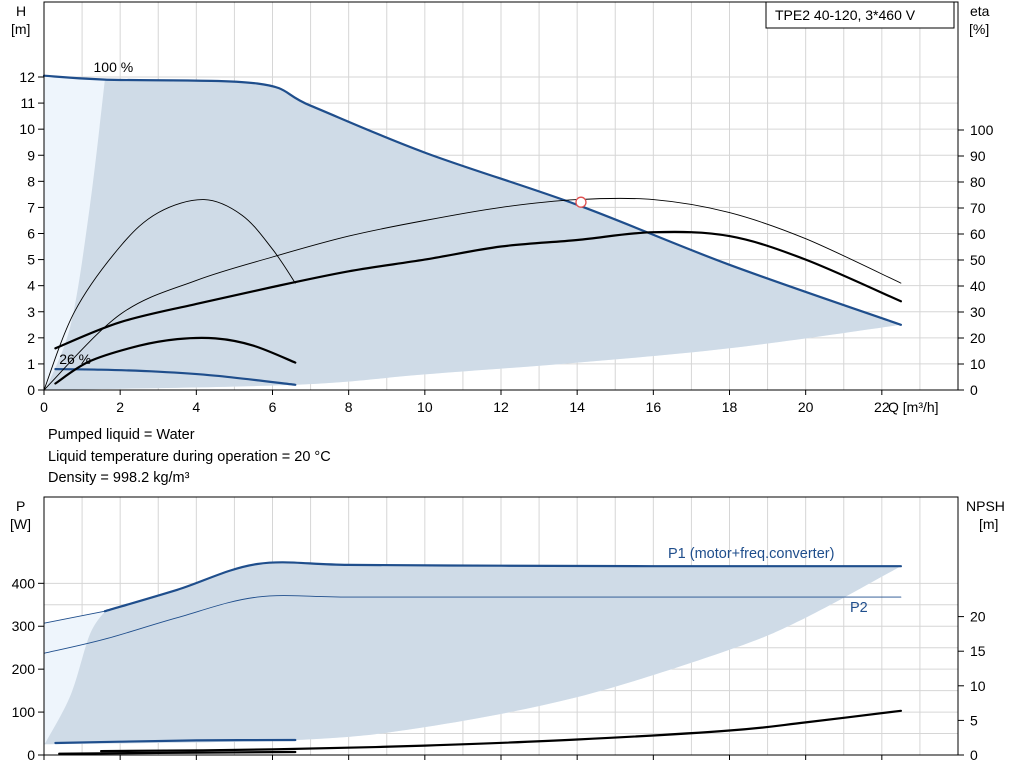 This screenshot has height=781, width=1024. Describe the element at coordinates (31, 312) in the screenshot. I see `y-tick-label: 3` at that location.